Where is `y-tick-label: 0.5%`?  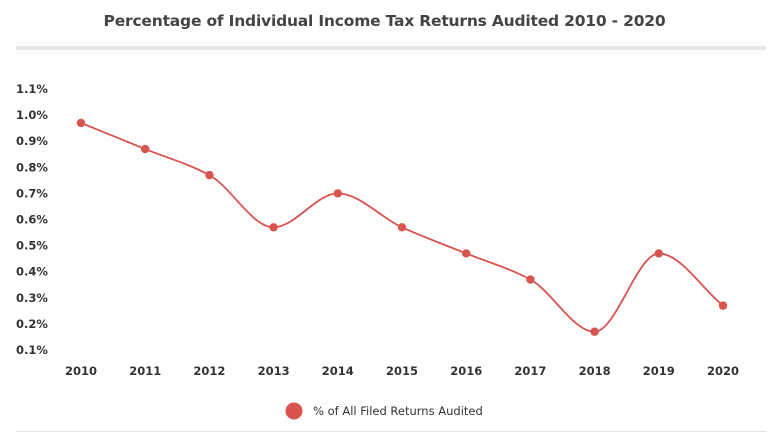 y-tick-label: 0.5% is located at coordinates (32, 246).